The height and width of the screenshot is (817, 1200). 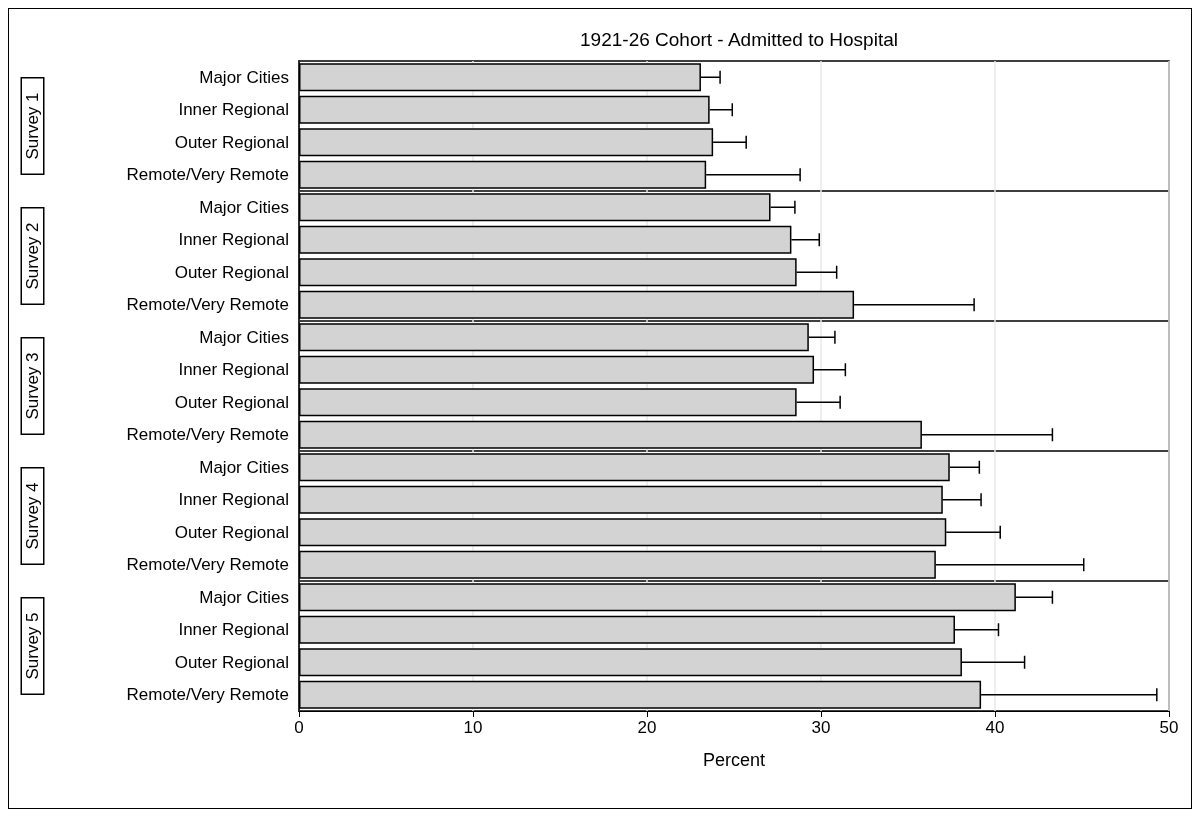 I want to click on x-tick-label: 10, so click(x=473, y=727).